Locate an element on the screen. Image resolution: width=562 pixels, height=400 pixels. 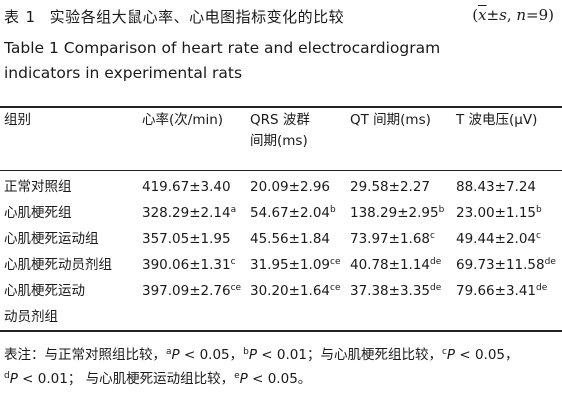
cell-t: 69.73±11.58de is located at coordinates (506, 265).